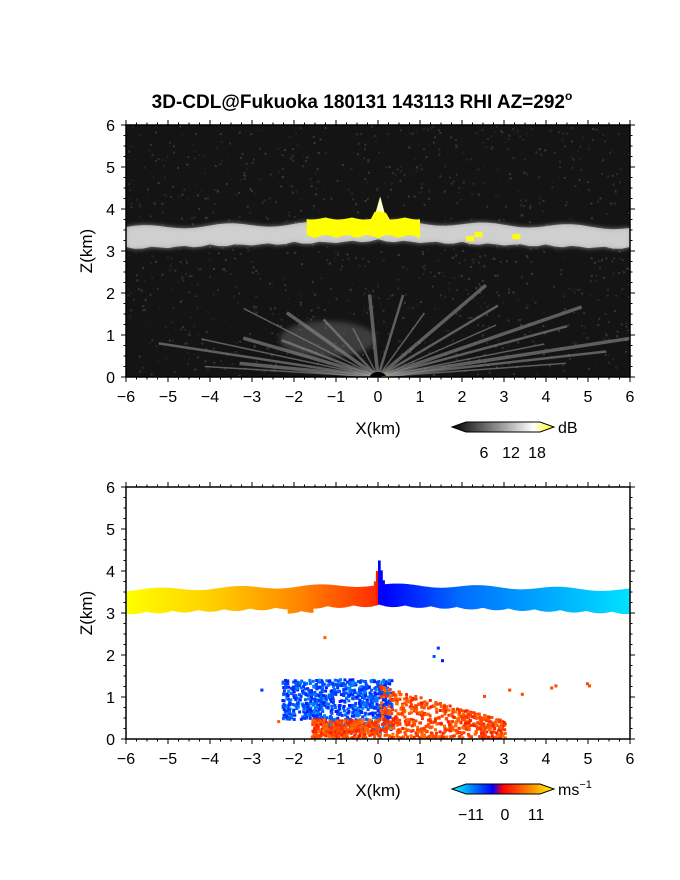  What do you see at coordinates (516, 237) in the screenshot?
I see `strong-echo-patch` at bounding box center [516, 237].